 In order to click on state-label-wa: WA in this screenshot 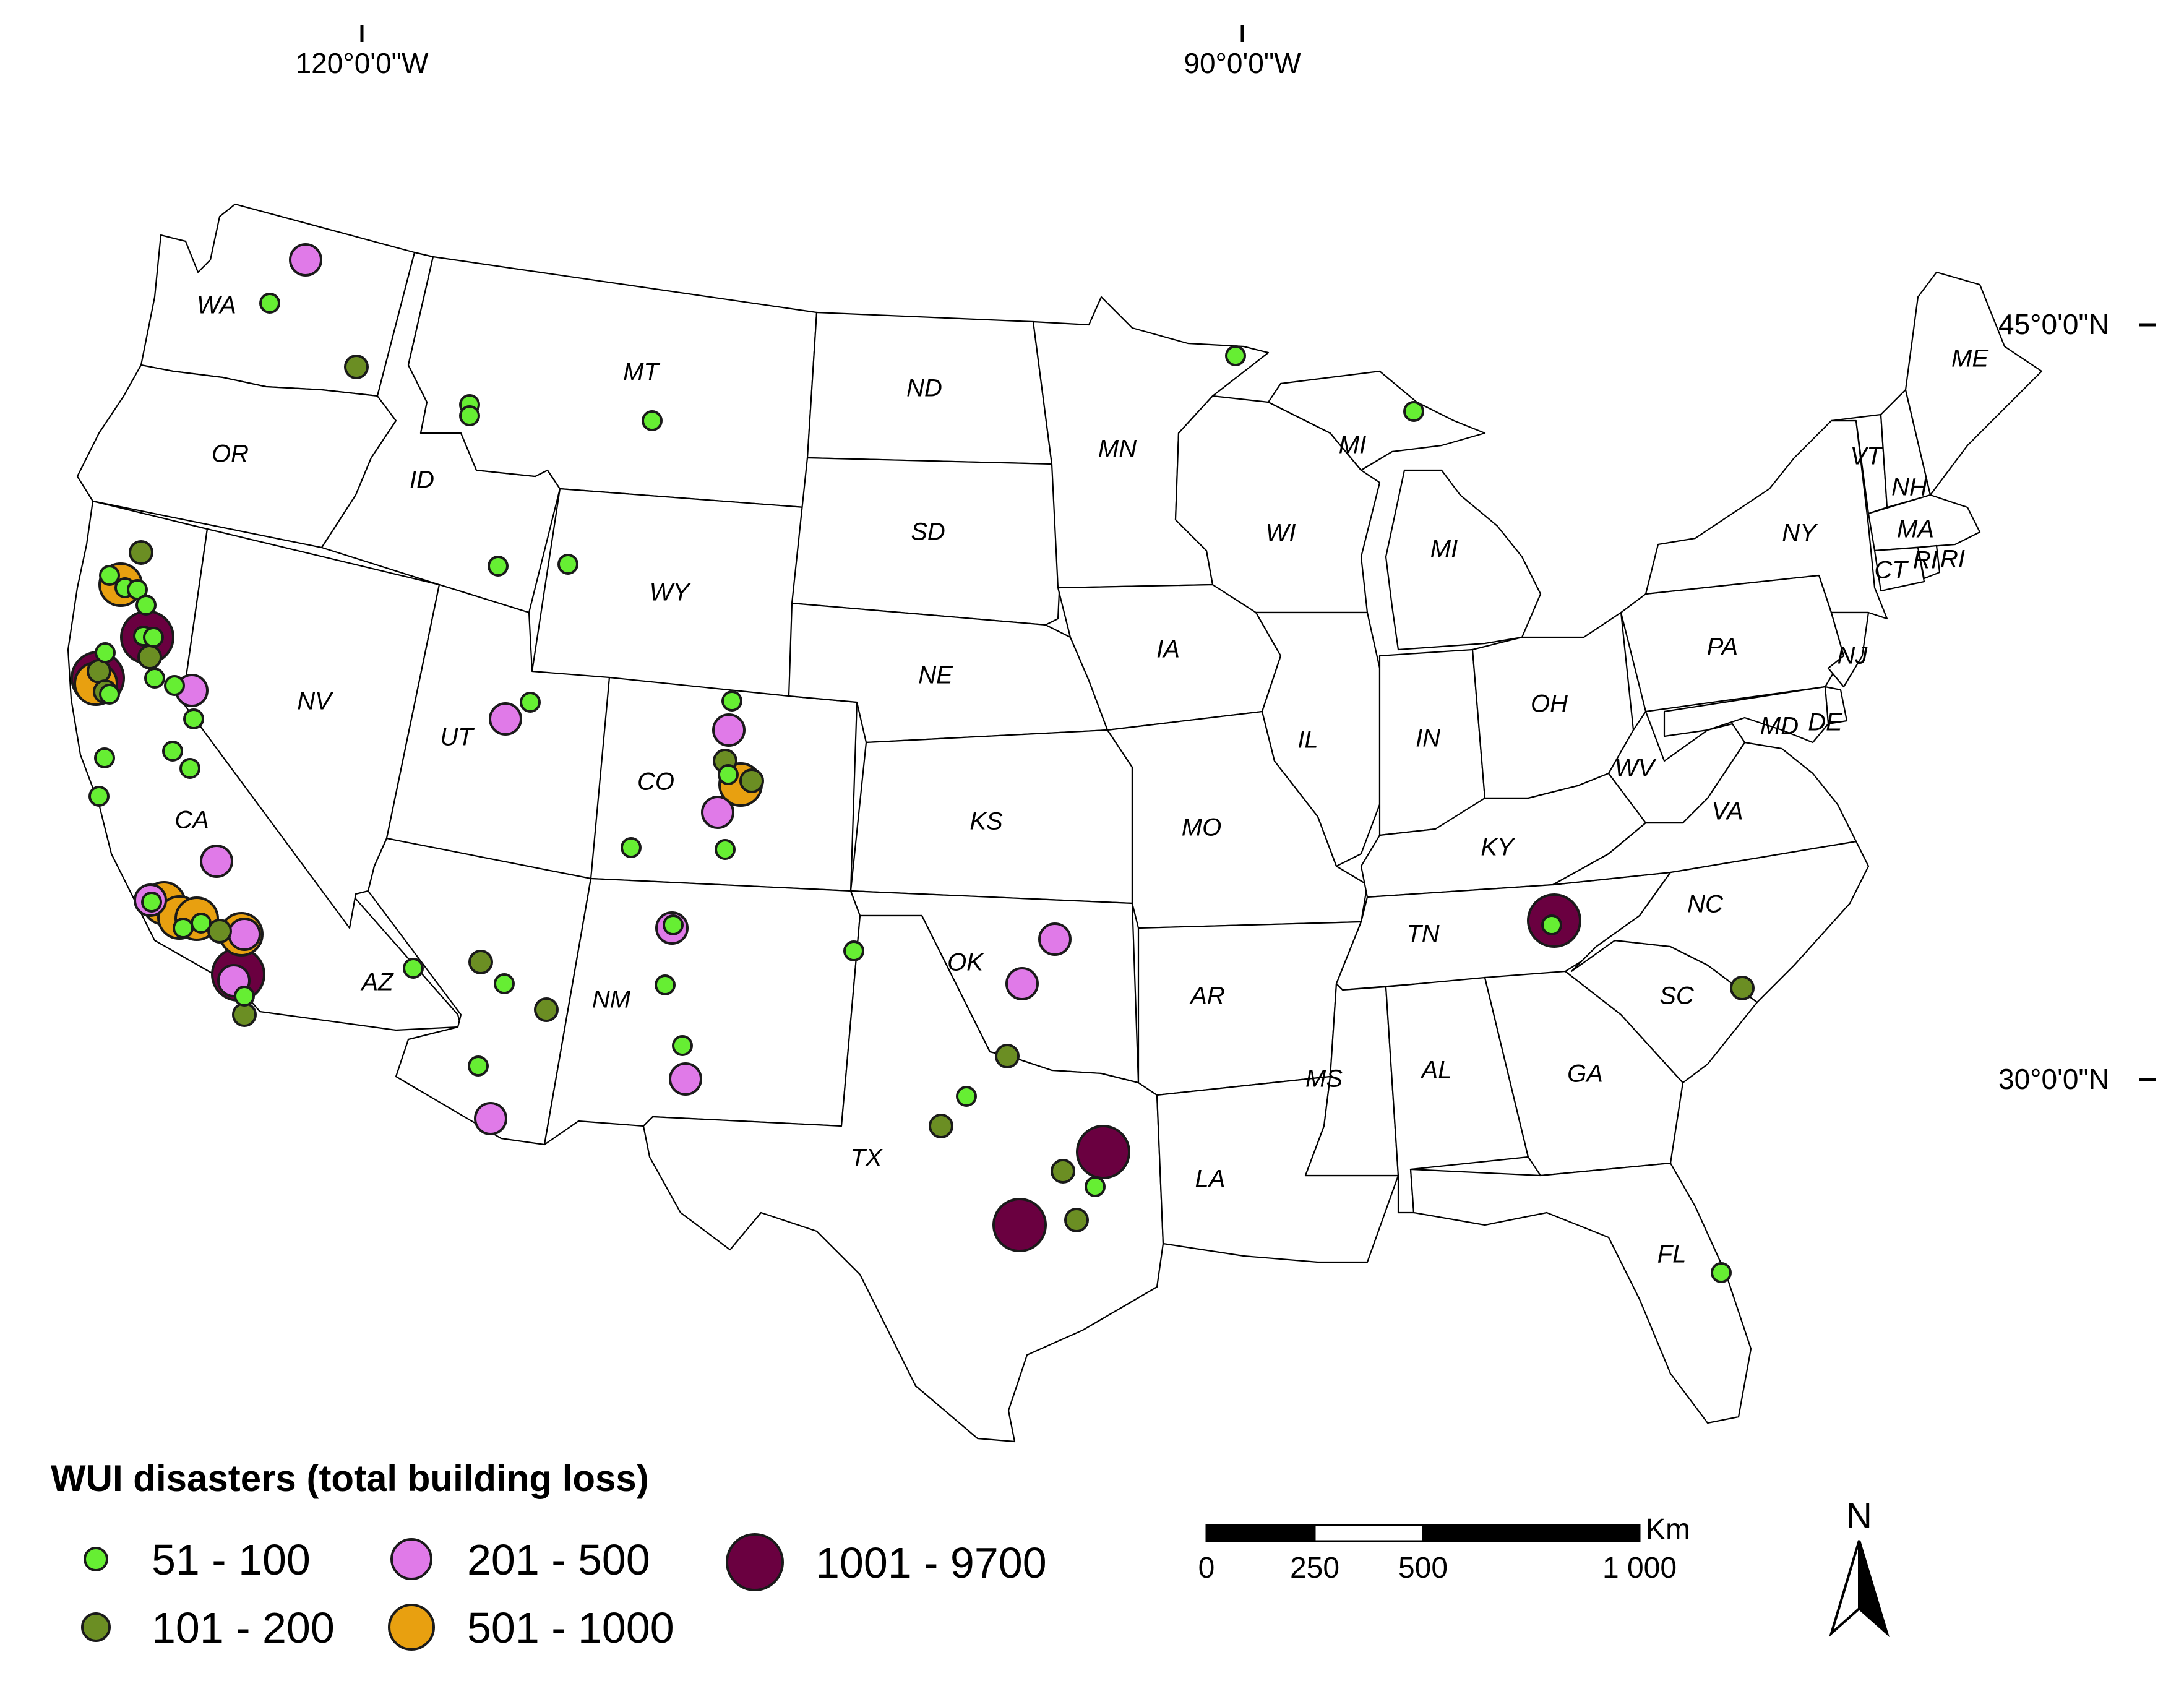, I will do `click(216, 305)`.